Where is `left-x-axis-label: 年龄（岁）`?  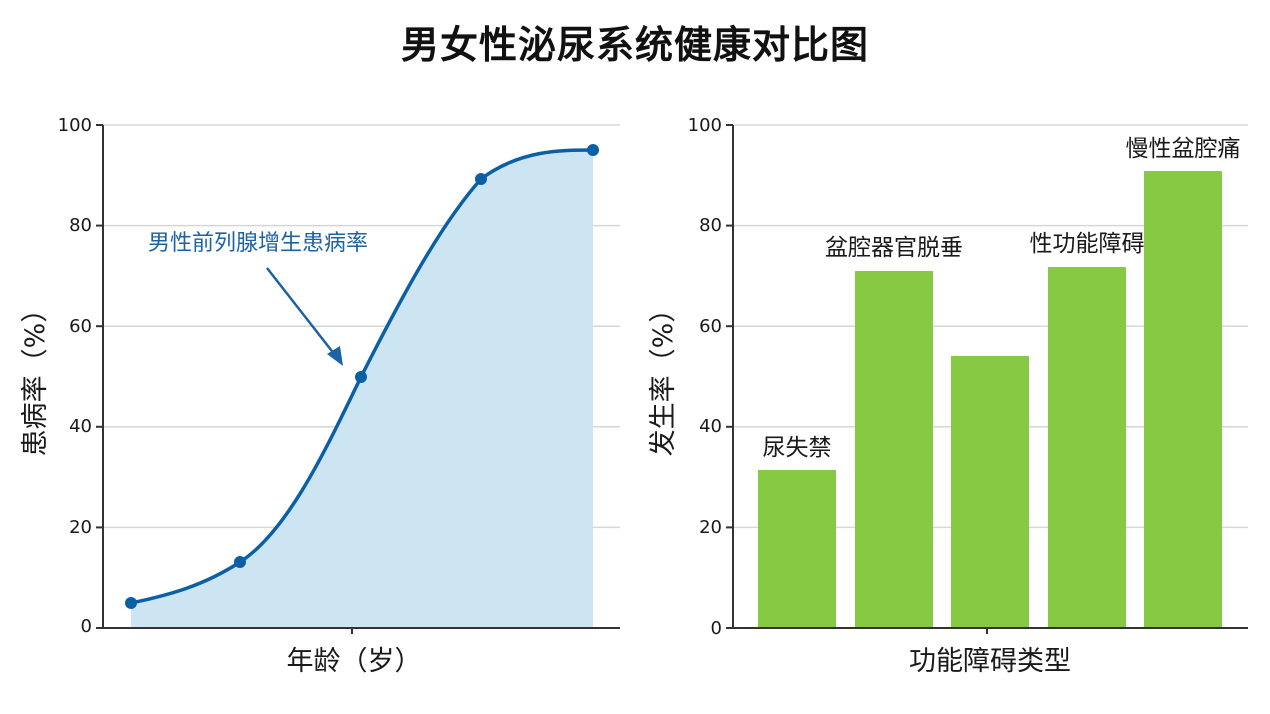 left-x-axis-label: 年龄（岁） is located at coordinates (354, 661).